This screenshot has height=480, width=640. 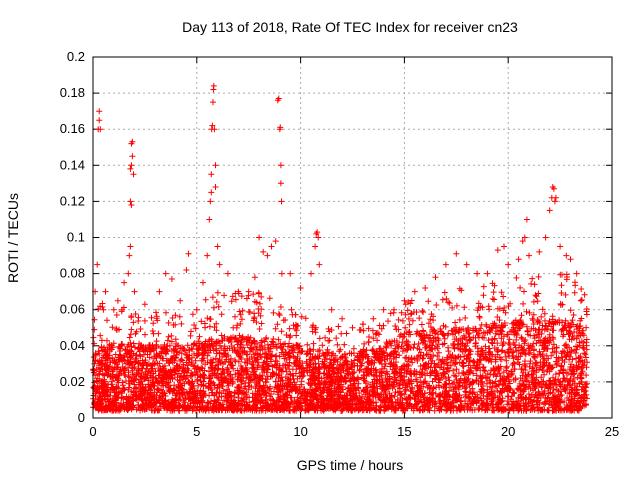 I want to click on y-tick-label: 0.02, so click(x=72, y=381).